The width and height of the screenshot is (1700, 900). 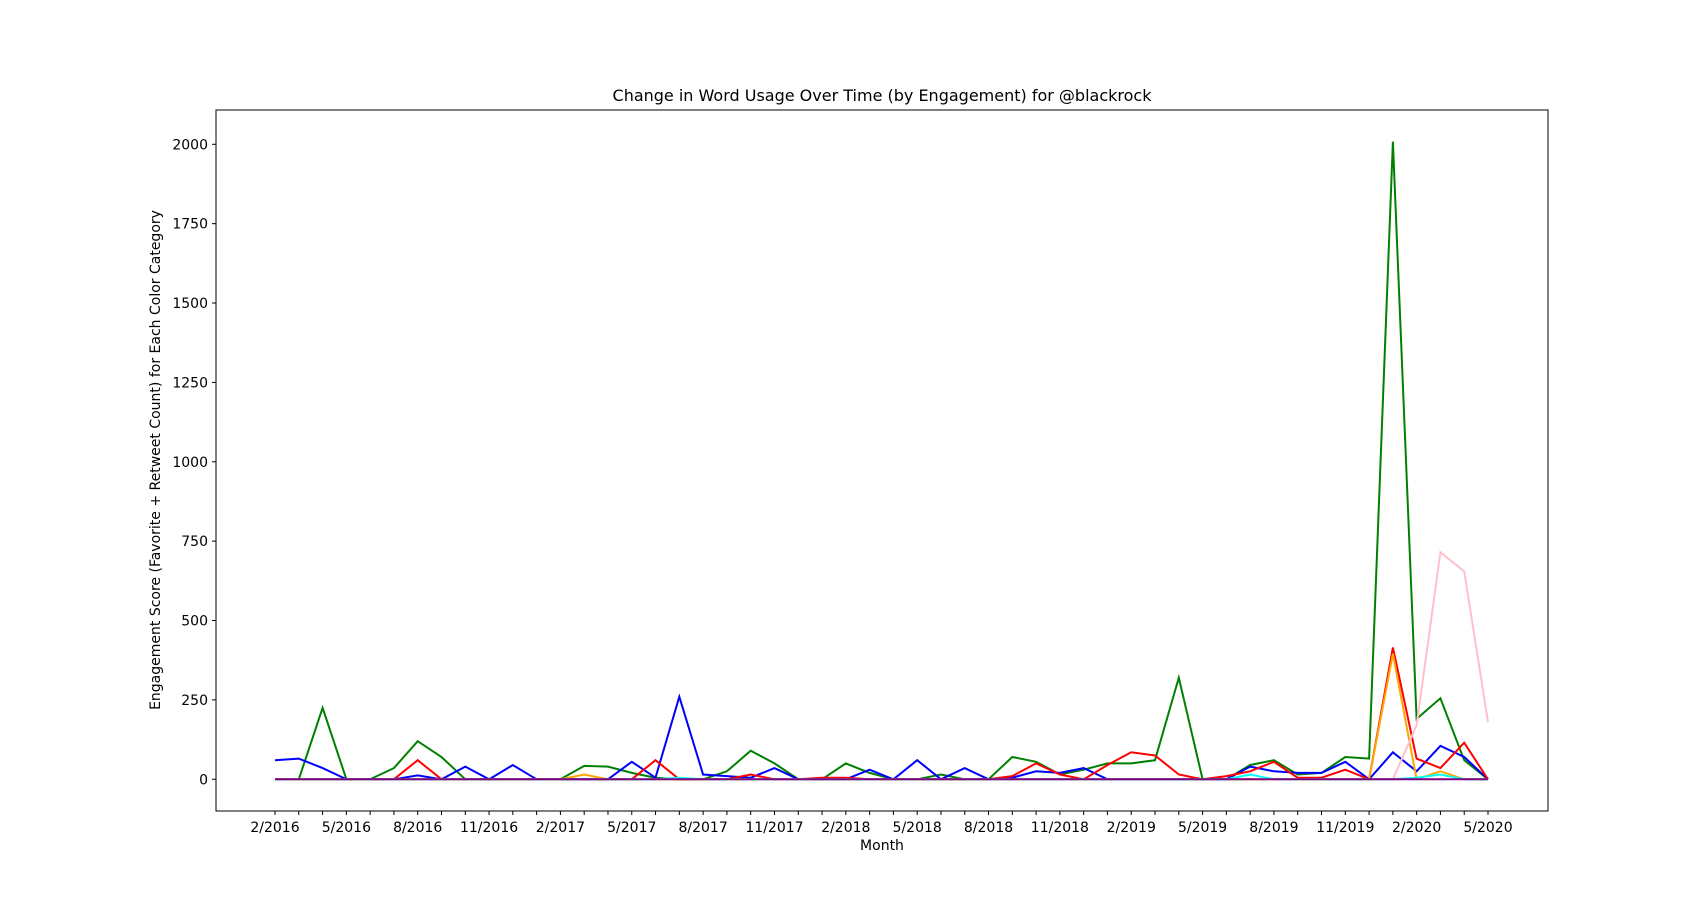 I want to click on y-tick-label: 500, so click(x=194, y=622).